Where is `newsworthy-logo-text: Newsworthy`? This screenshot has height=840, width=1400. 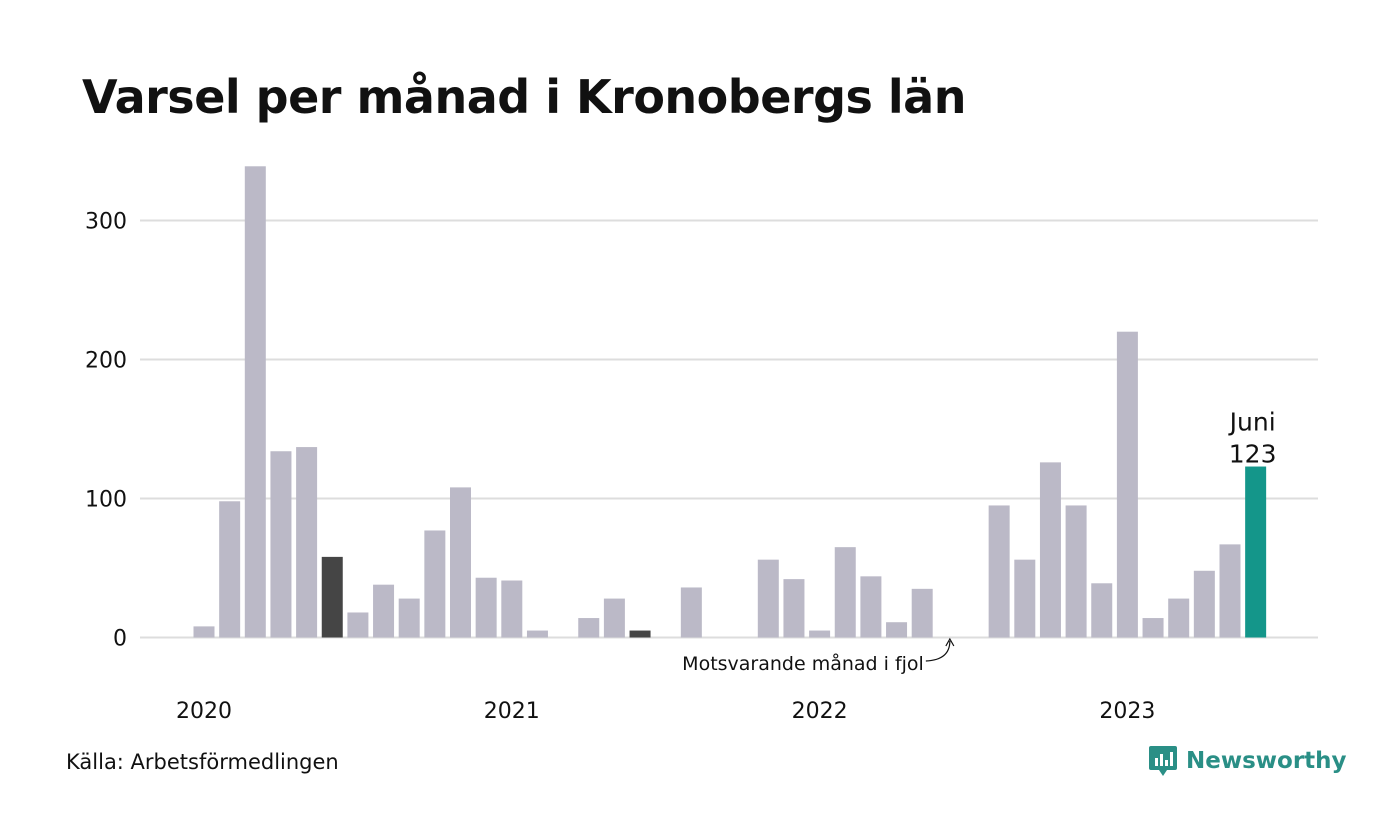
newsworthy-logo-text: Newsworthy is located at coordinates (1266, 761).